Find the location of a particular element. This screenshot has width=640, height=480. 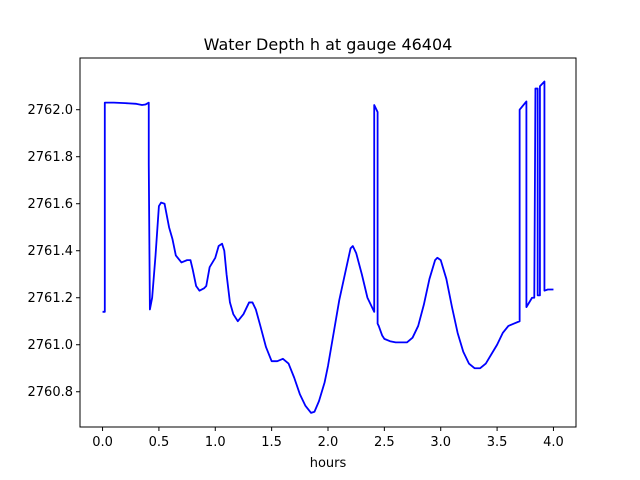

chart-title: Water Depth h at gauge 46404 is located at coordinates (328, 44).